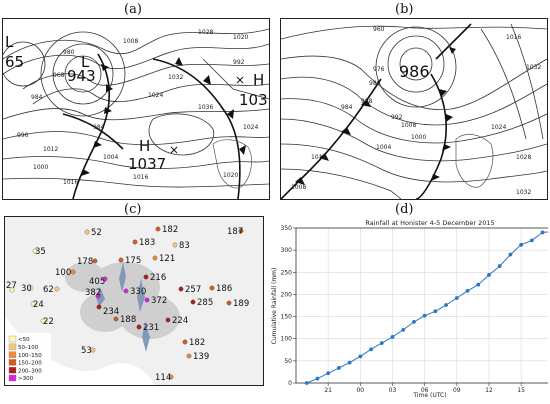 The height and width of the screenshot is (404, 550). What do you see at coordinates (81, 76) in the screenshot?
I see `low-value-a2: 943` at bounding box center [81, 76].